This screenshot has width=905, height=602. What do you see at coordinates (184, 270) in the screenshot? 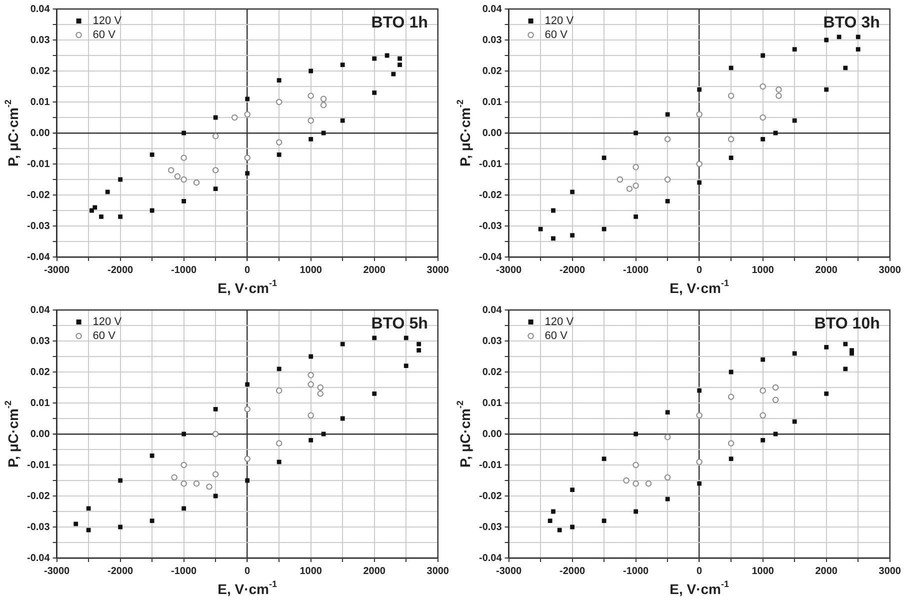
I see `x-tick-label: -1000` at bounding box center [184, 270].